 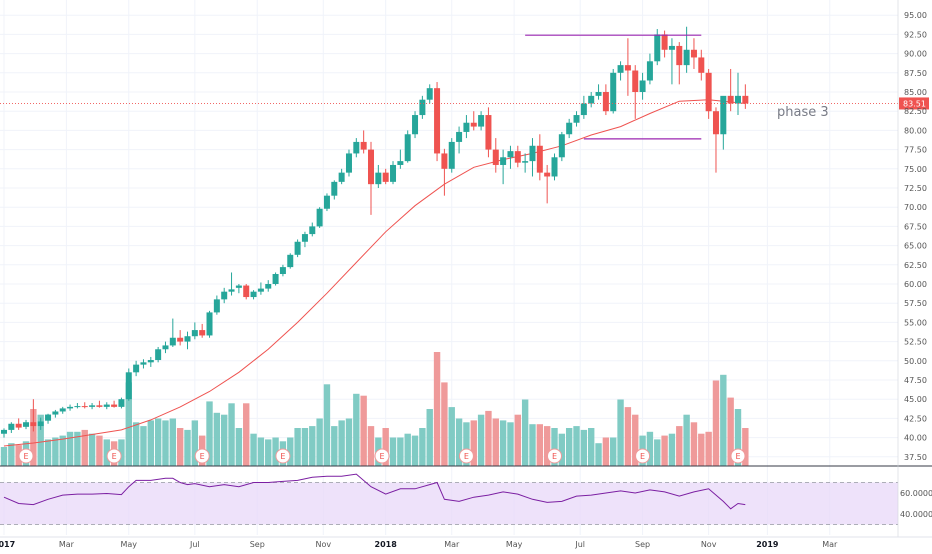 What do you see at coordinates (915, 380) in the screenshot?
I see `y-tick-label: 47.50` at bounding box center [915, 380].